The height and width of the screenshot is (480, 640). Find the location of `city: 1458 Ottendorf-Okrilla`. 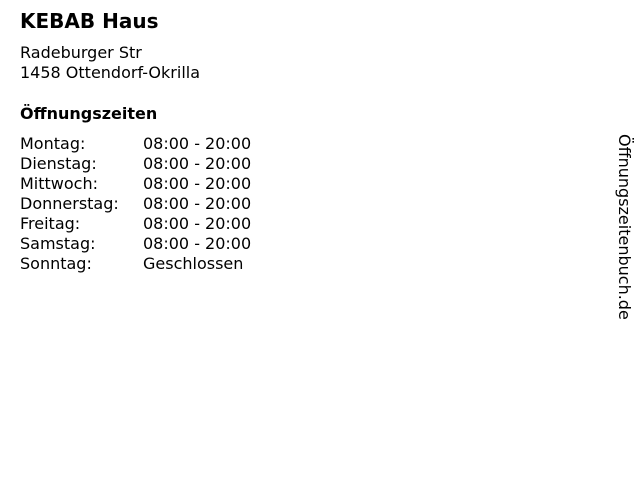

city: 1458 Ottendorf-Okrilla is located at coordinates (110, 72).